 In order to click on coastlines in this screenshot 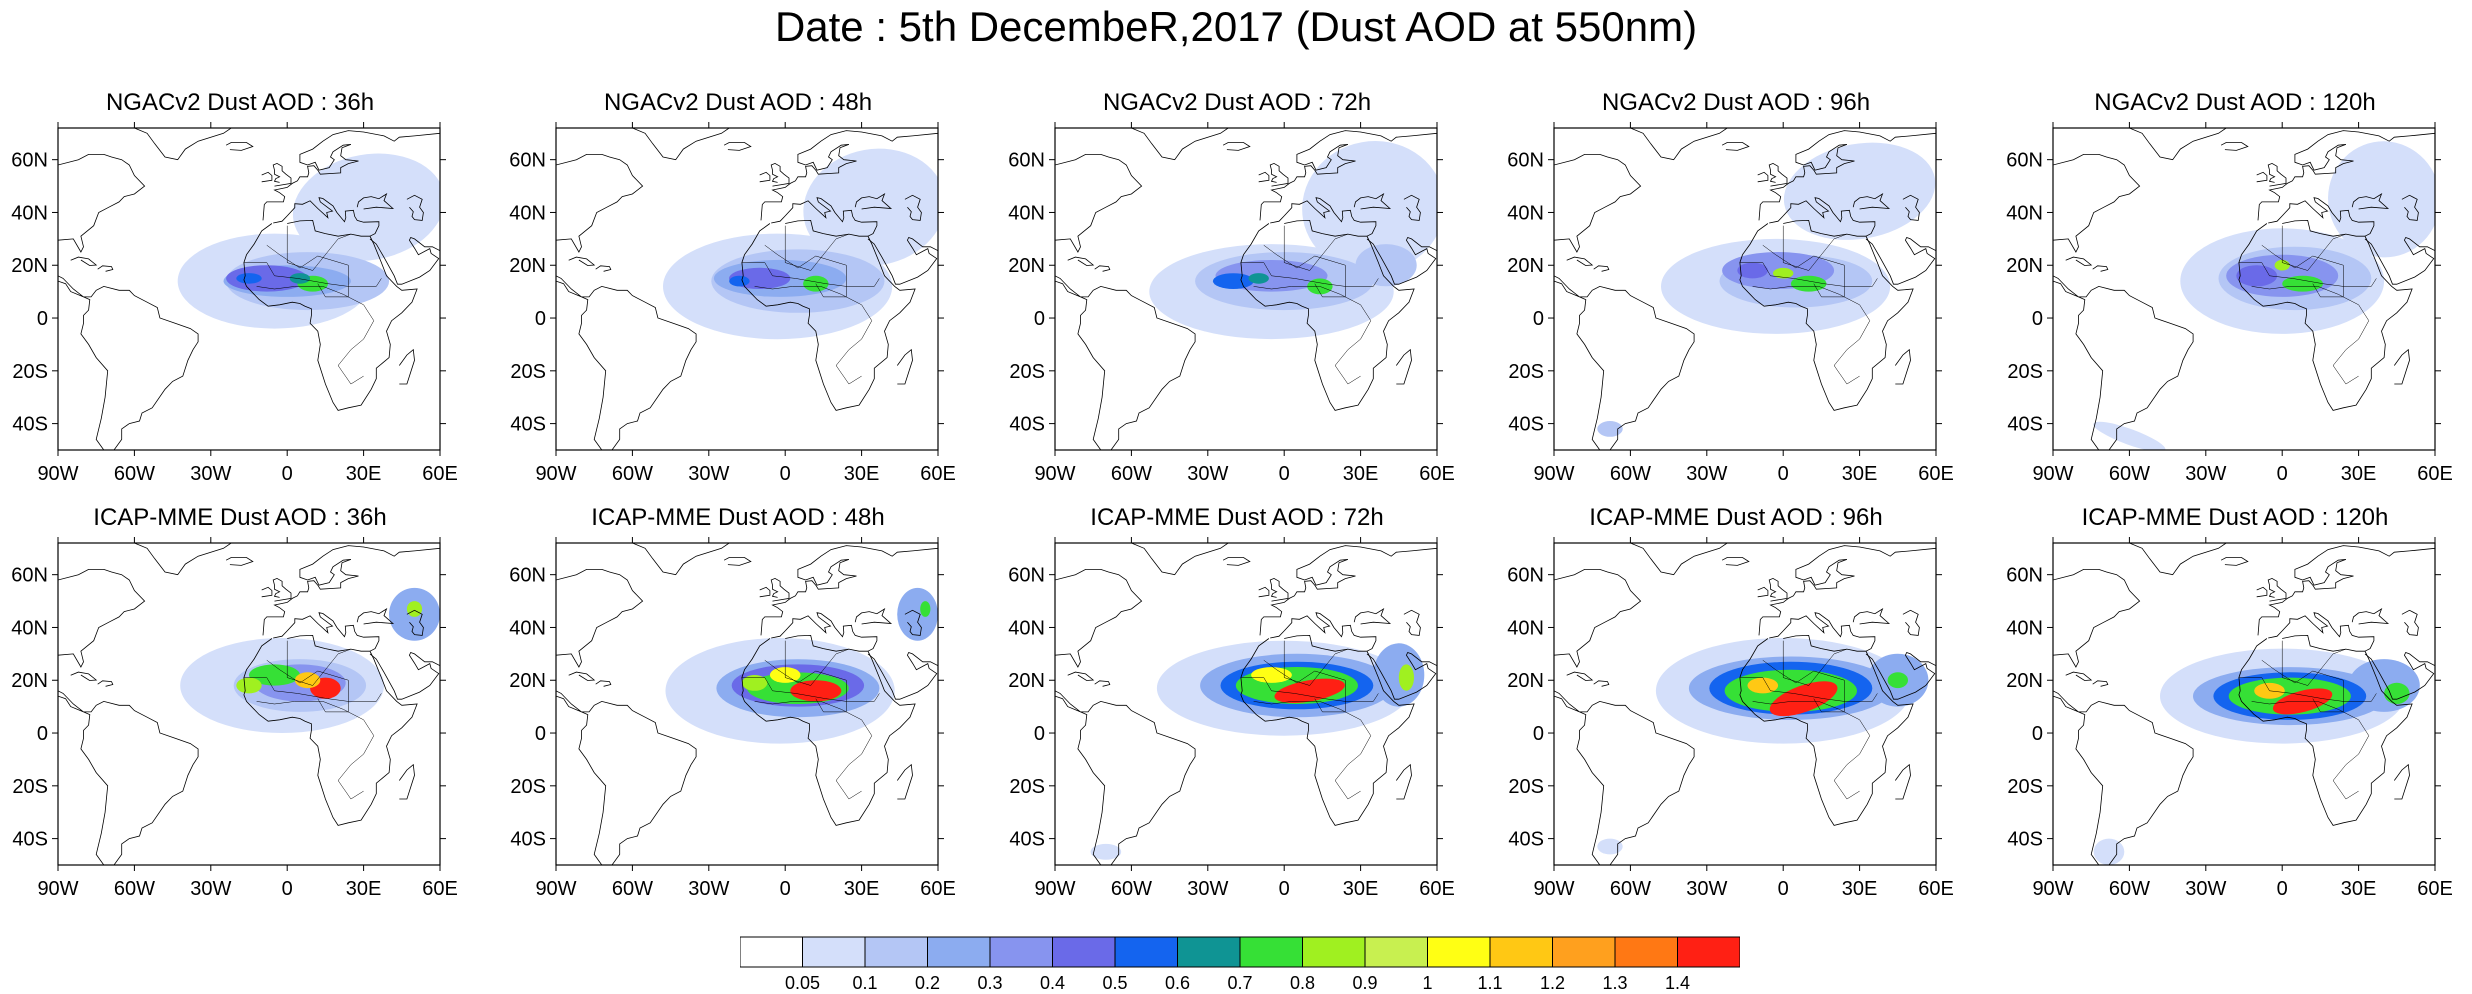, I will do `click(2244, 704)`.